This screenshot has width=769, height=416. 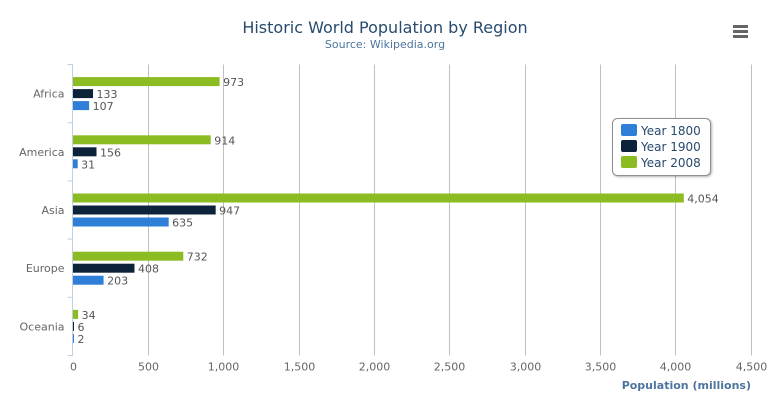 What do you see at coordinates (752, 367) in the screenshot?
I see `value-tick-label: 4,500` at bounding box center [752, 367].